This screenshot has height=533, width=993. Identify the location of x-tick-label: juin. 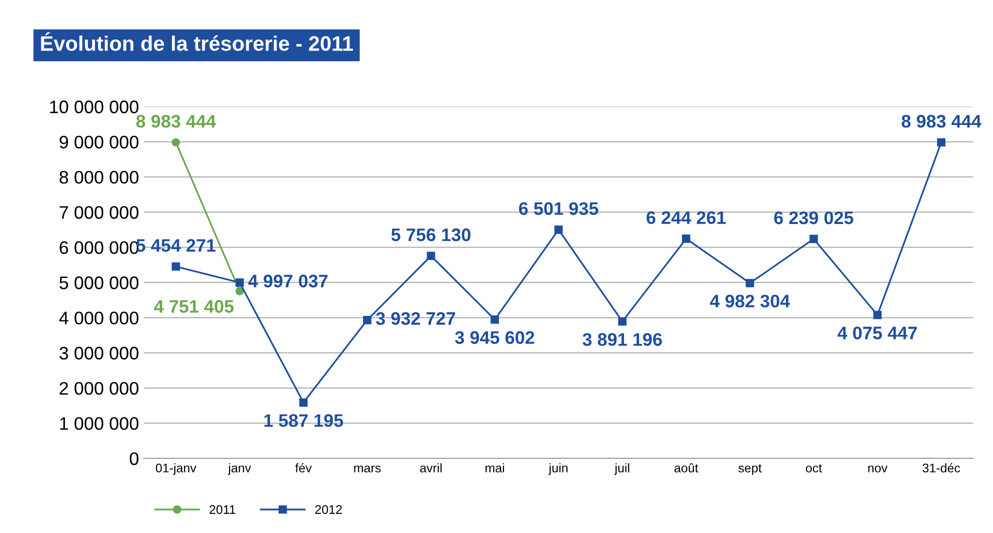
(558, 469).